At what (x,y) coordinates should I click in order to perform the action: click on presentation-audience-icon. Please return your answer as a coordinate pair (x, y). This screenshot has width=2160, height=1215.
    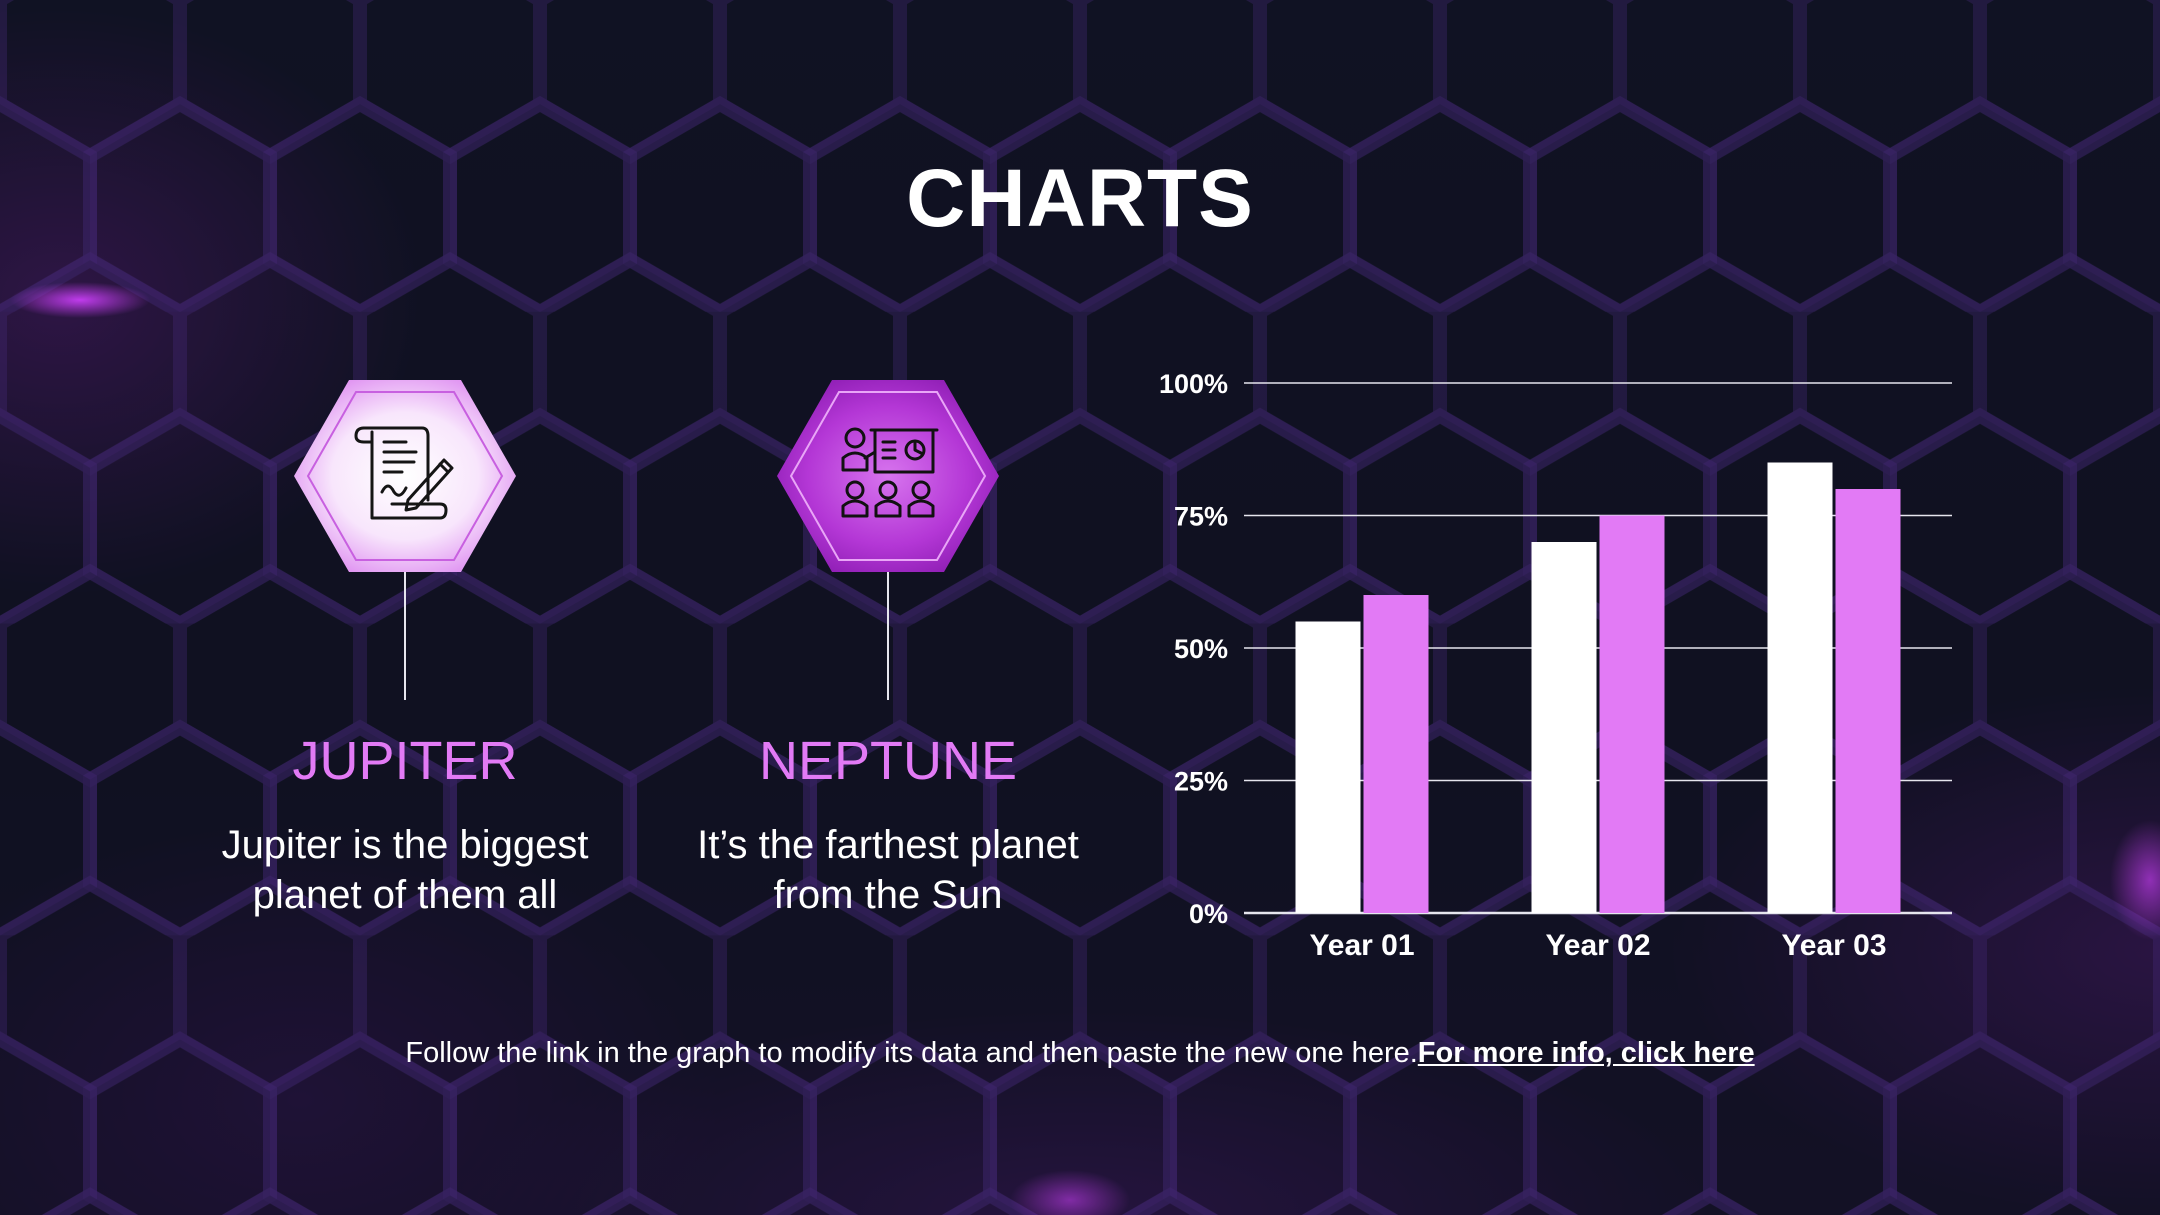
    Looking at the image, I should click on (890, 472).